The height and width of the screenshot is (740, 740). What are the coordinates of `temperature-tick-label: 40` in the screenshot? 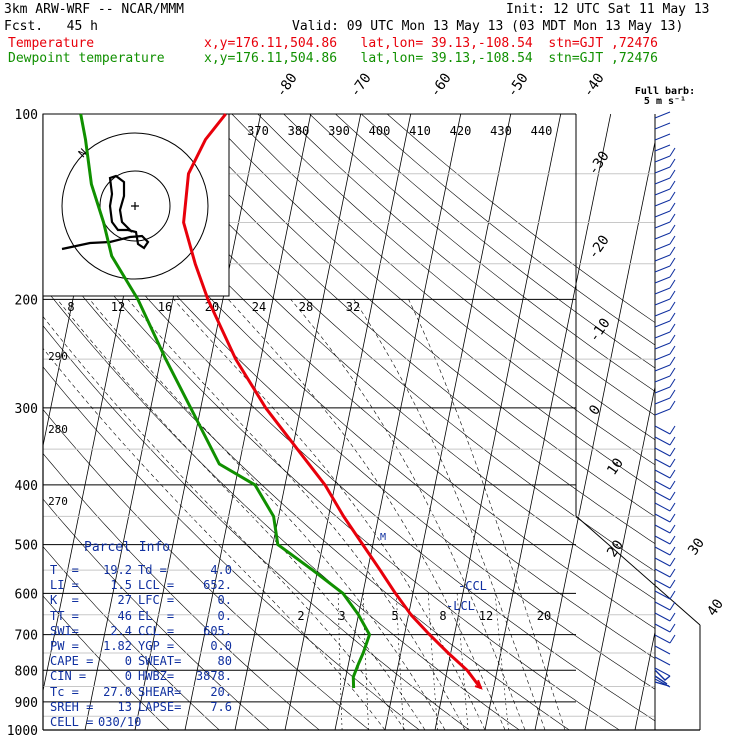 It's located at (715, 607).